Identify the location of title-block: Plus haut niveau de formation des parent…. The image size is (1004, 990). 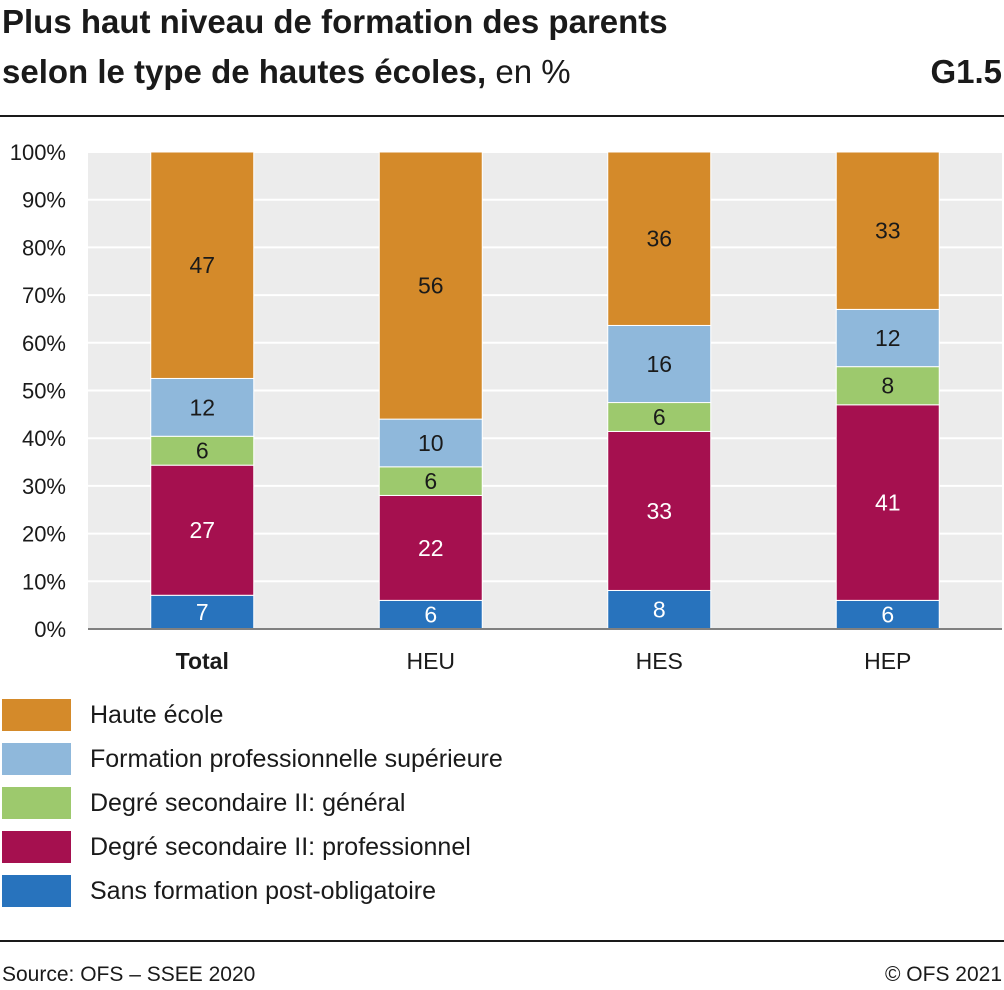
(502, 60).